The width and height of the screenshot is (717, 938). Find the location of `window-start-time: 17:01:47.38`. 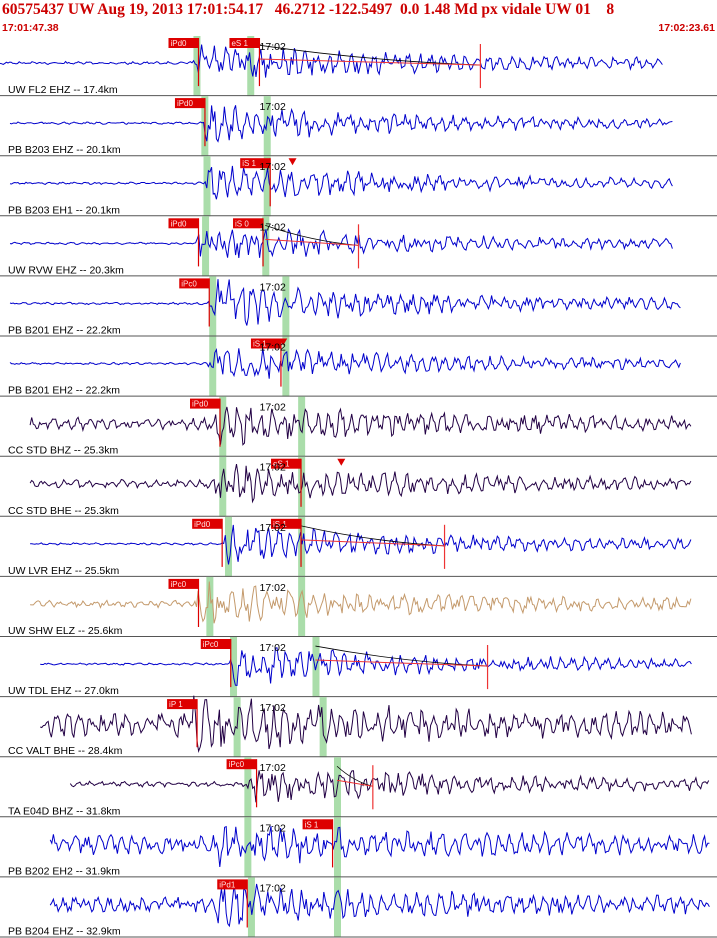

window-start-time: 17:01:47.38 is located at coordinates (30, 28).